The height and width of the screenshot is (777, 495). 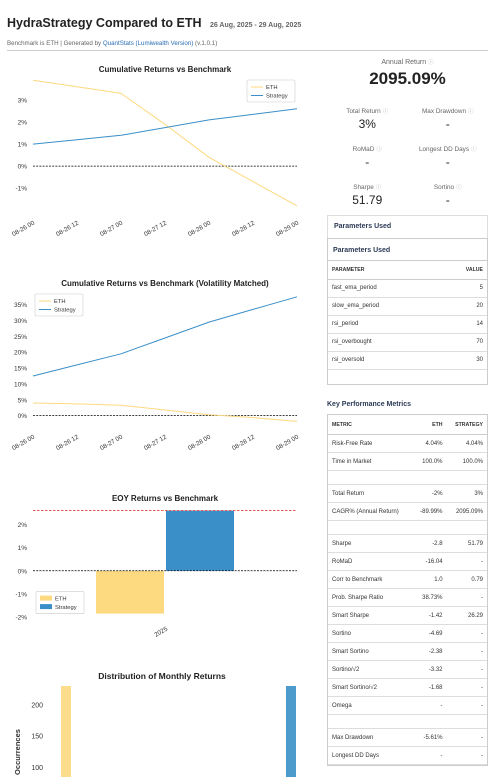 What do you see at coordinates (255, 25) in the screenshot?
I see `date-range: 26 Aug, 2025 - 29 Aug, 2025` at bounding box center [255, 25].